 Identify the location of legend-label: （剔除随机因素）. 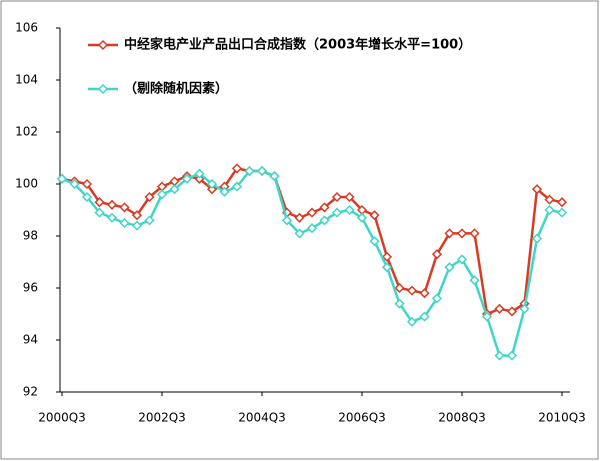
(176, 89).